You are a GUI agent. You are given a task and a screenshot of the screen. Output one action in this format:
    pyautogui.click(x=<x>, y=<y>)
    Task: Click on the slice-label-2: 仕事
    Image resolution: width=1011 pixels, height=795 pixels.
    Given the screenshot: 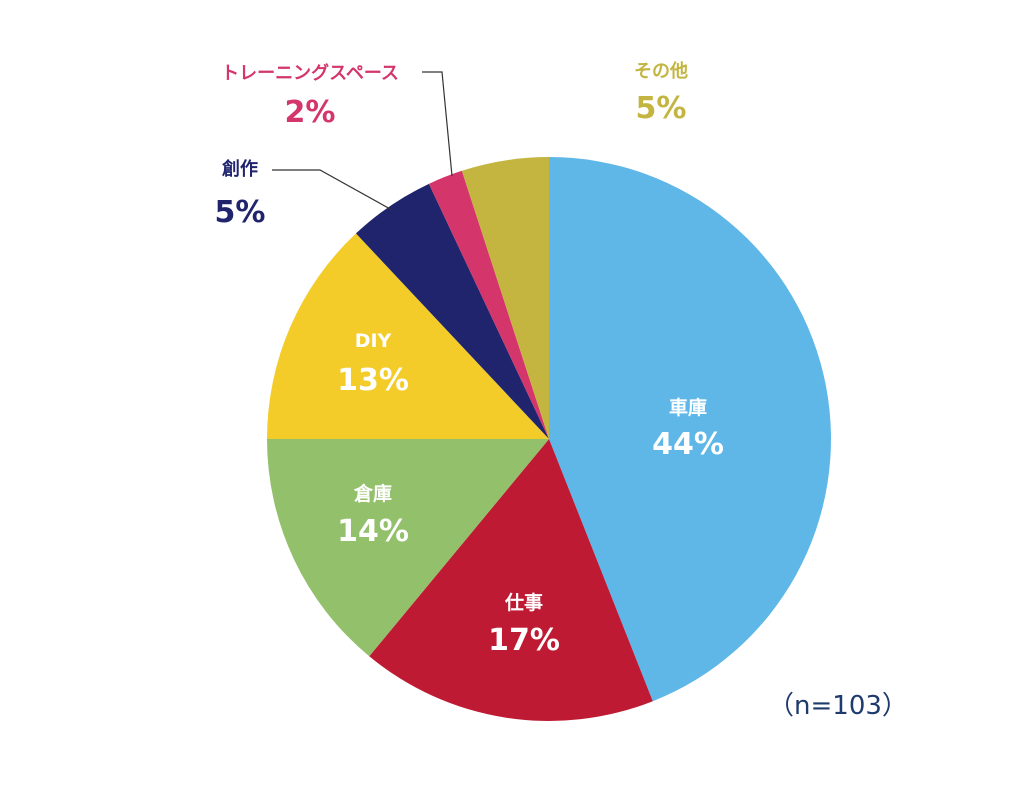 What is the action you would take?
    pyautogui.click(x=523, y=602)
    